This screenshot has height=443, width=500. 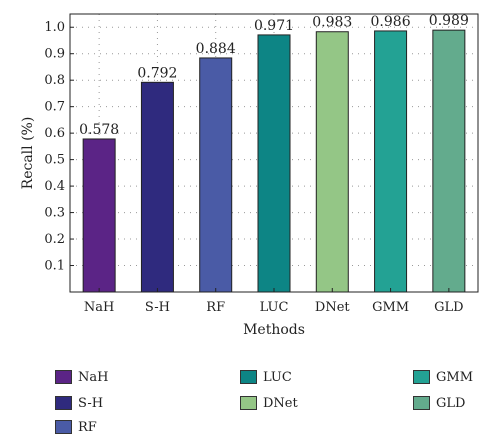 What do you see at coordinates (91, 403) in the screenshot?
I see `legend-label: S-H` at bounding box center [91, 403].